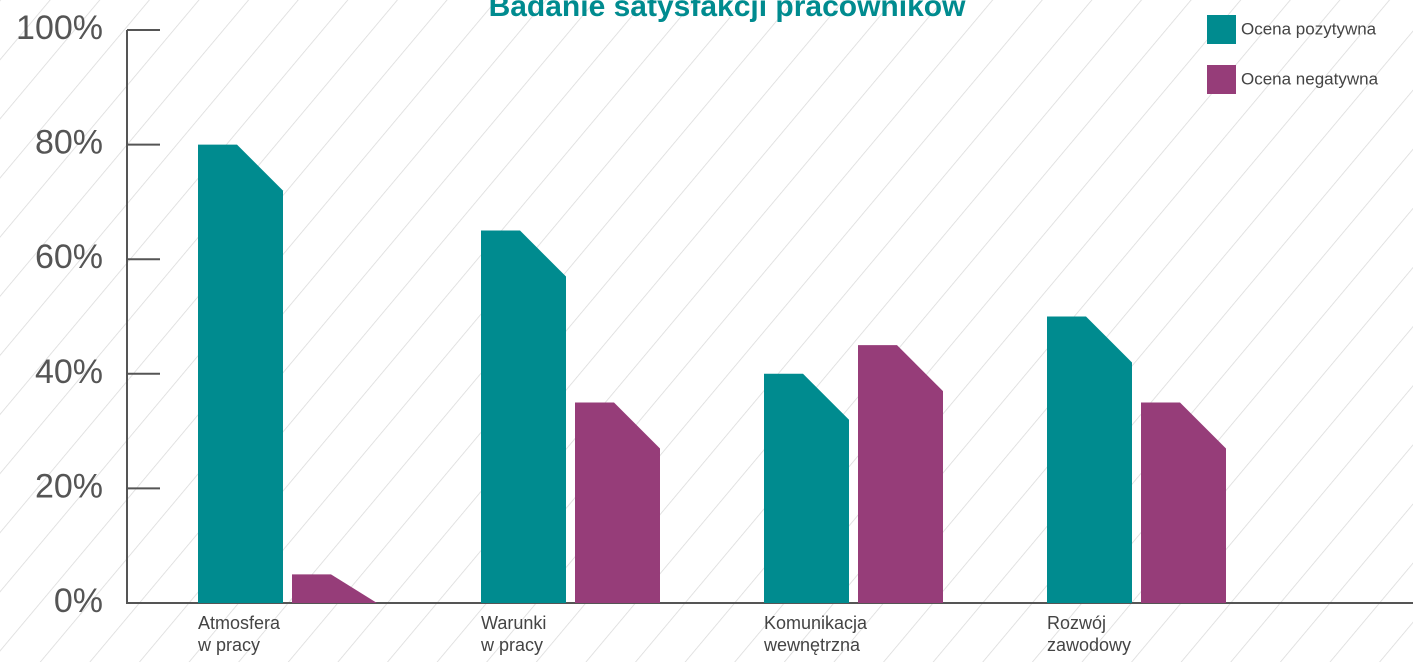 The height and width of the screenshot is (662, 1413). I want to click on y-tick-label: 20%, so click(69, 486).